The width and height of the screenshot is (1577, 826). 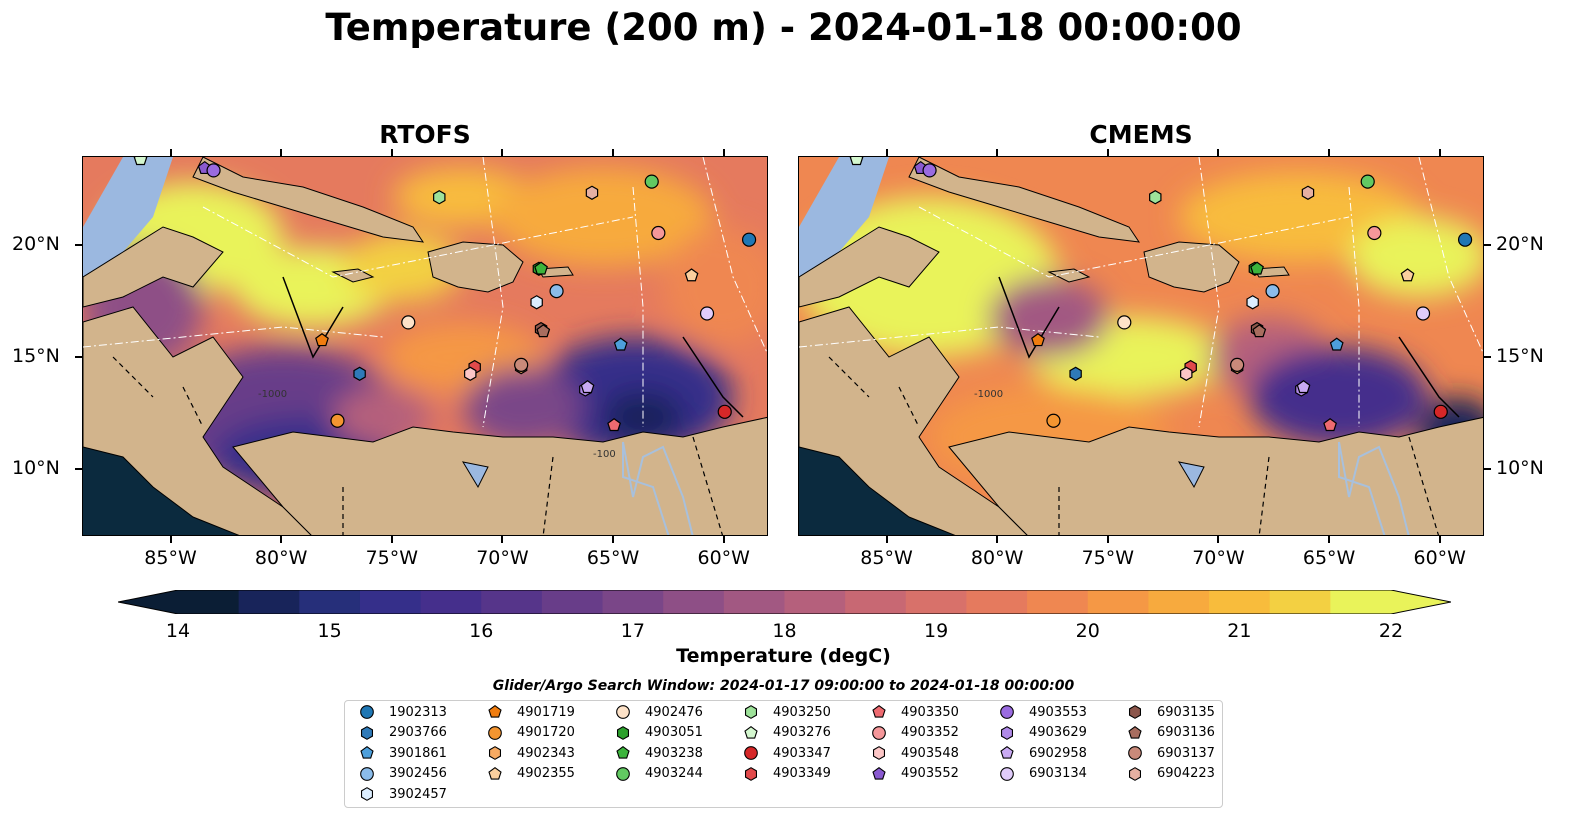 What do you see at coordinates (613, 558) in the screenshot?
I see `lon-tick-label: 65°W` at bounding box center [613, 558].